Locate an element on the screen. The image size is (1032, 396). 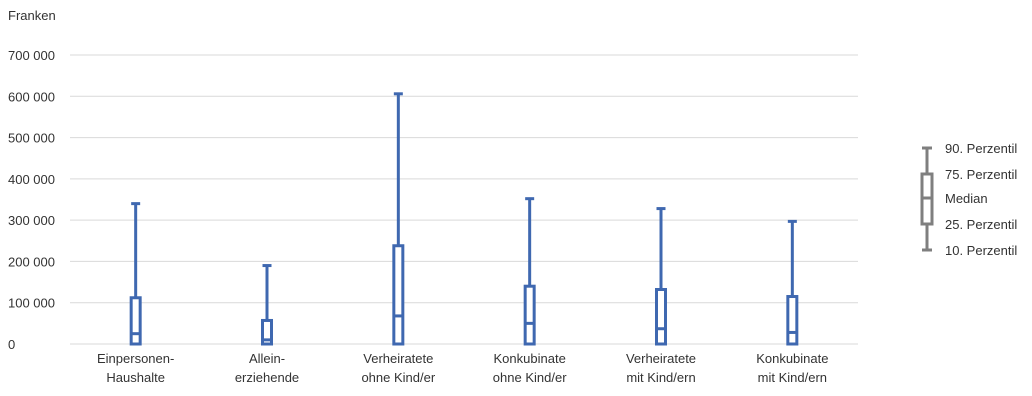
legend-label-p90: 90. Perzentil is located at coordinates (981, 148).